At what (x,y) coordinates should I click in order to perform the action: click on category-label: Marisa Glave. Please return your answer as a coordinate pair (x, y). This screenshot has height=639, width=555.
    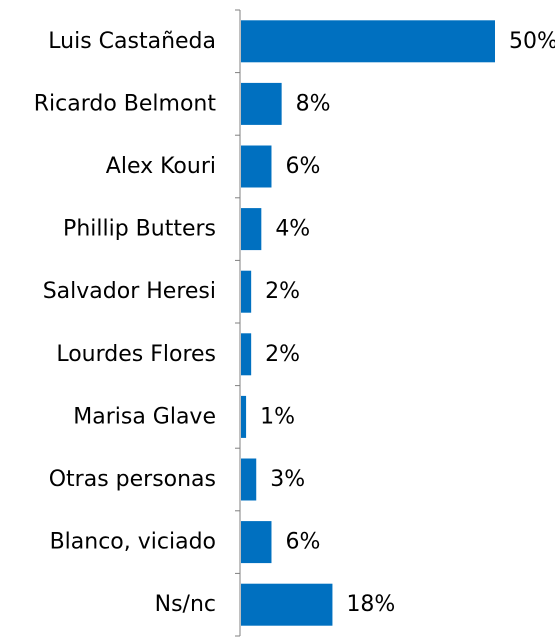
    Looking at the image, I should click on (144, 416).